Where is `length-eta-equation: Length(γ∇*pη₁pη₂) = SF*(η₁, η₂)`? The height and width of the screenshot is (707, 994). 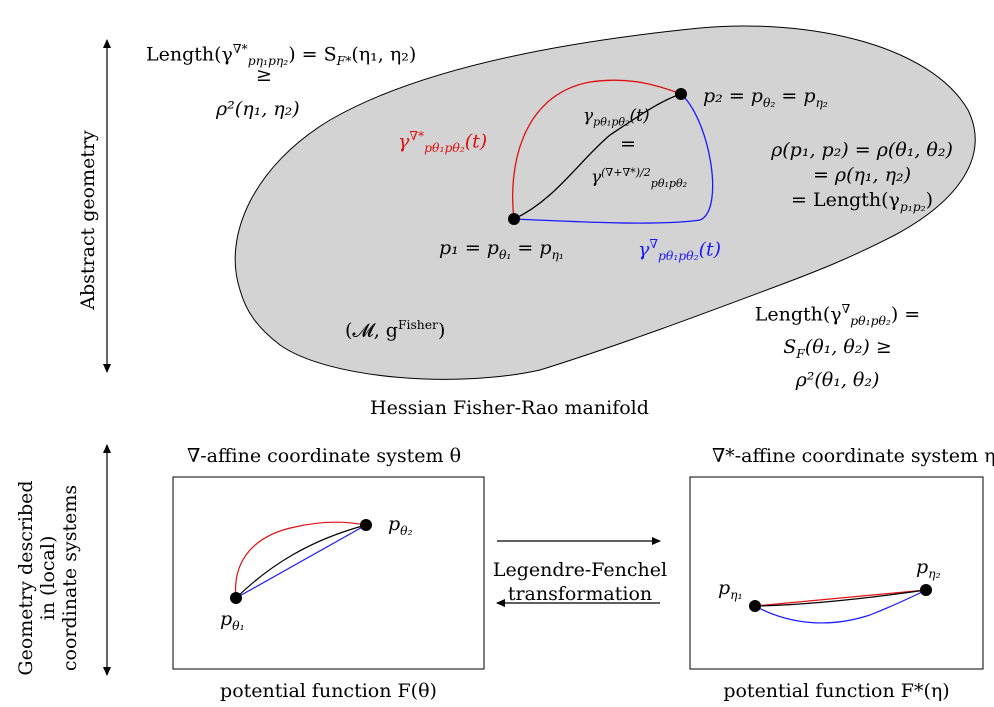 length-eta-equation: Length(γ∇*pη₁pη₂) = SF*(η₁, η₂) is located at coordinates (281, 55).